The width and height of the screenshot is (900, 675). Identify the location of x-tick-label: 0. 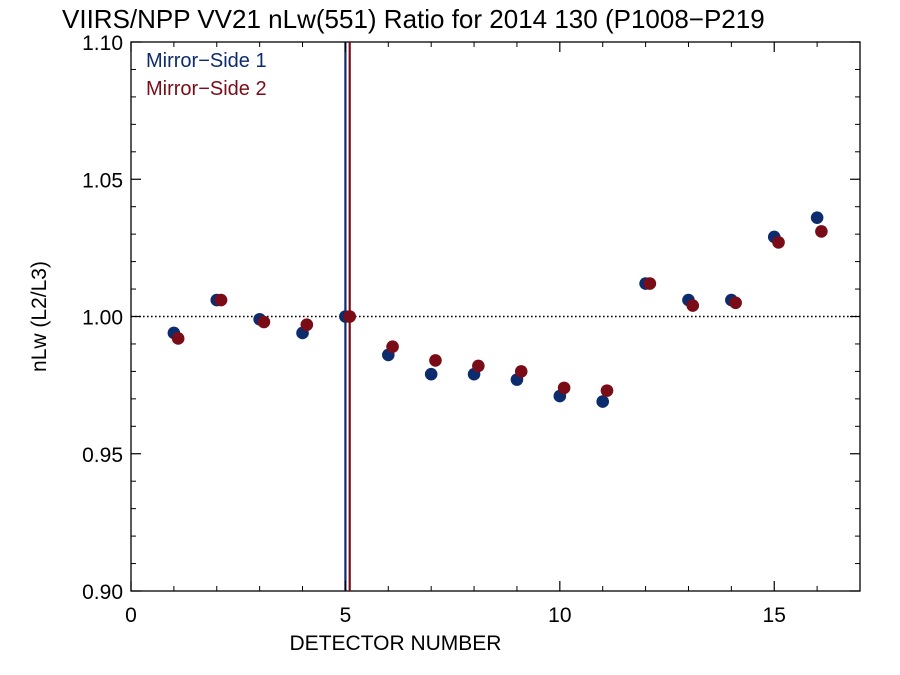
(131, 615).